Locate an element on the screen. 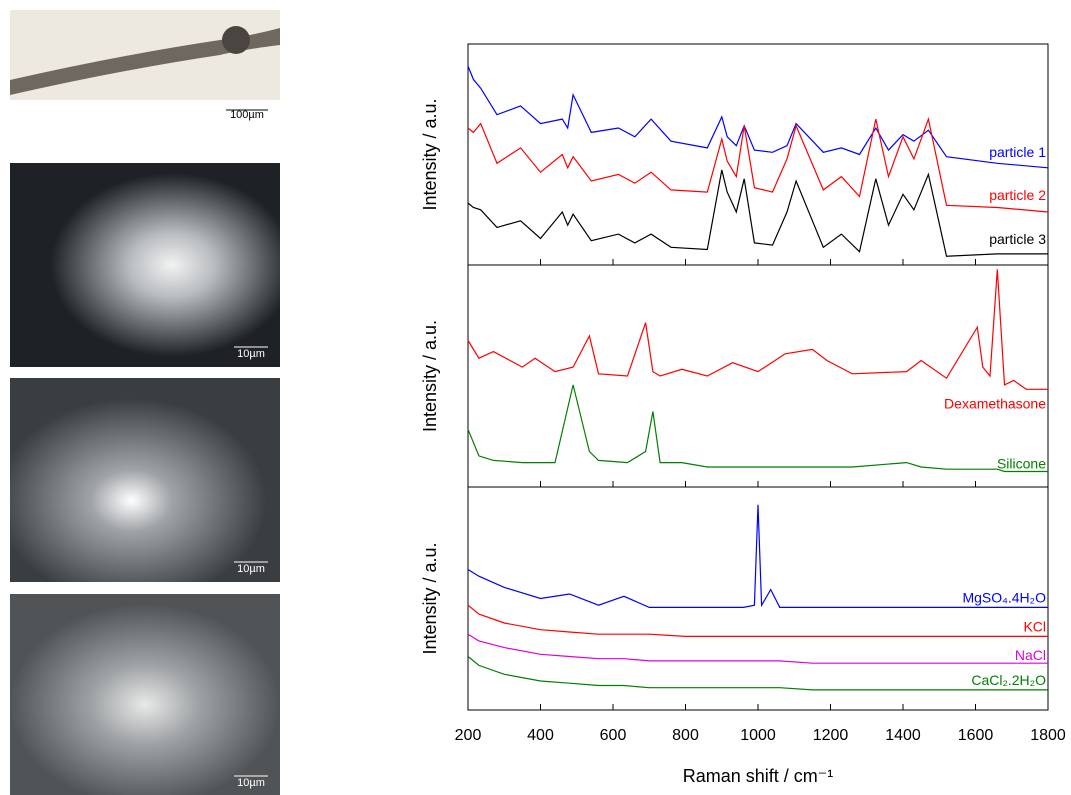 The width and height of the screenshot is (1071, 795). legend-label: particle 2 is located at coordinates (1017, 195).